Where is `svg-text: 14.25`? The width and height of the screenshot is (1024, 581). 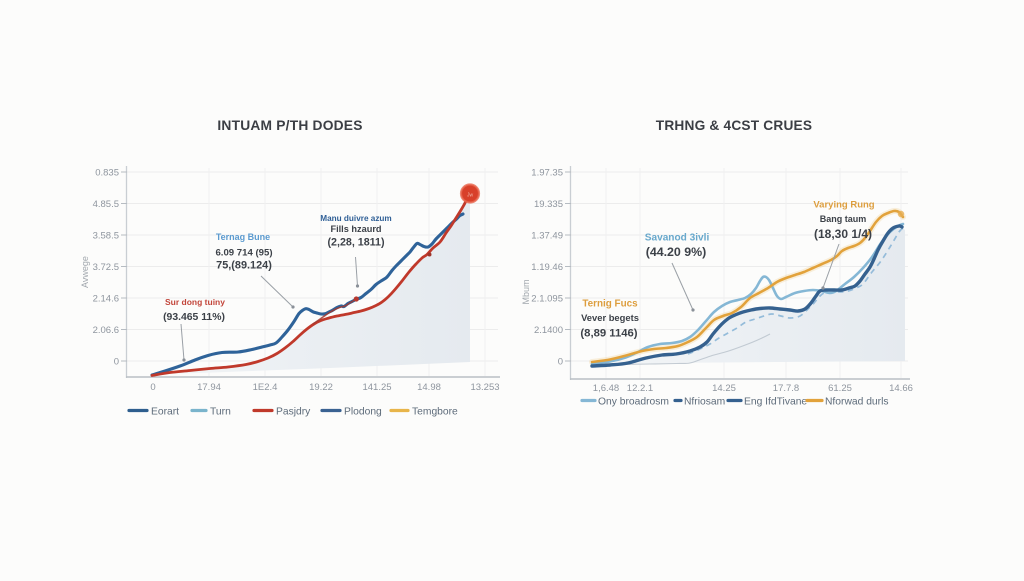
svg-text: 14.25 is located at coordinates (724, 388).